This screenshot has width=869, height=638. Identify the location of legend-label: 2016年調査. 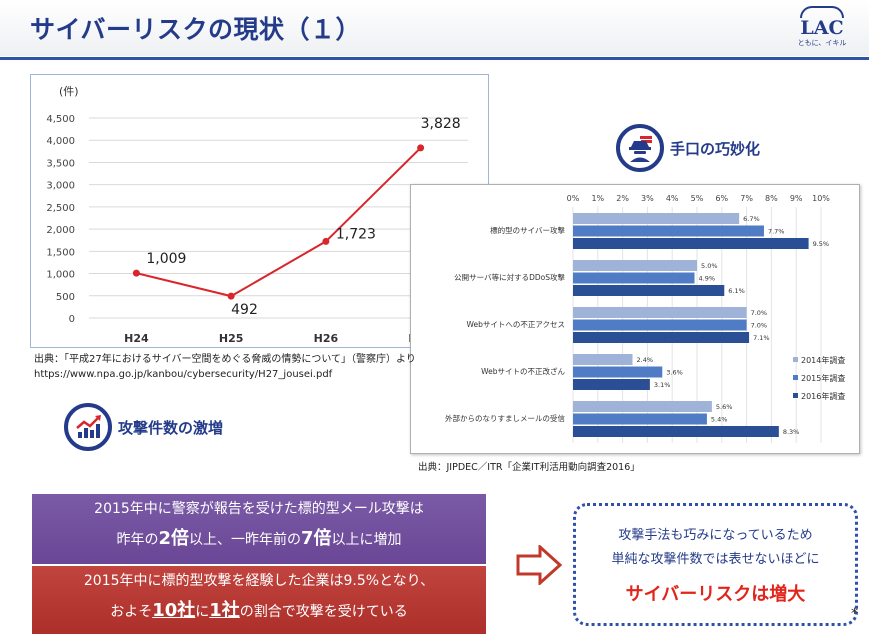
(823, 396).